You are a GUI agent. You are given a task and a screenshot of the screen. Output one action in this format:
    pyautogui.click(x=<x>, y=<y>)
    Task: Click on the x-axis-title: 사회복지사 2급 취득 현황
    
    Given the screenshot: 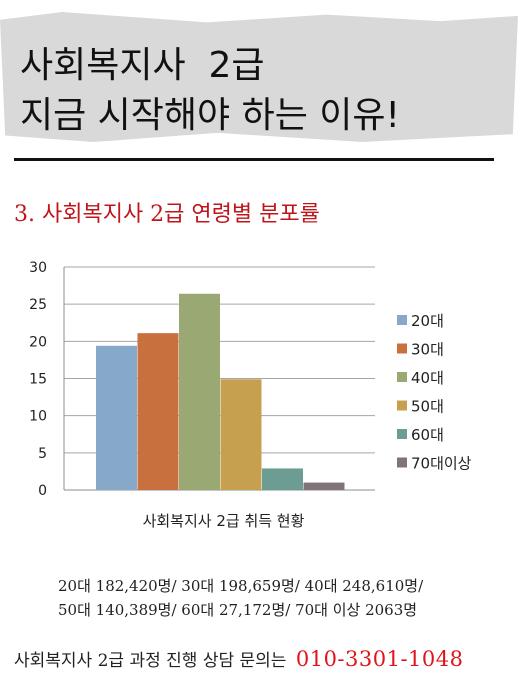 What is the action you would take?
    pyautogui.click(x=224, y=521)
    